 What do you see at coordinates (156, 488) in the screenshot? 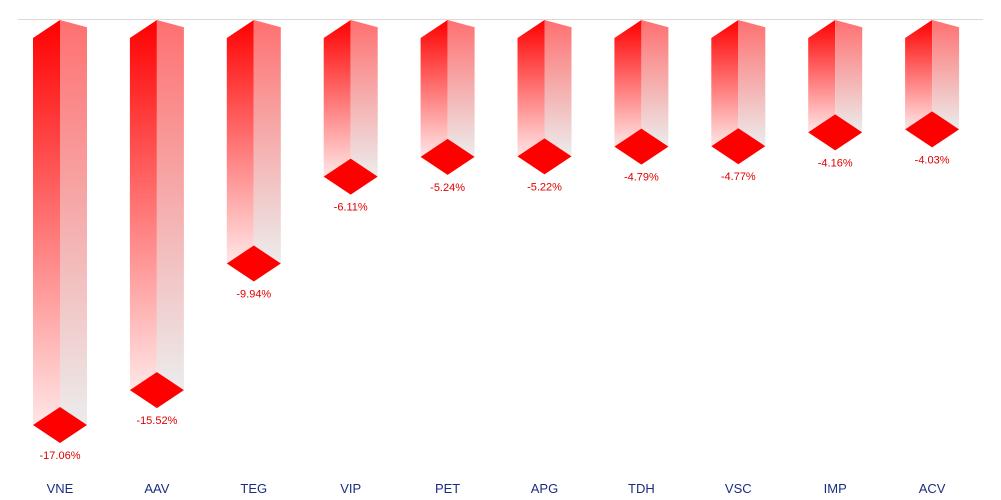
I see `category-label: AAV` at bounding box center [156, 488].